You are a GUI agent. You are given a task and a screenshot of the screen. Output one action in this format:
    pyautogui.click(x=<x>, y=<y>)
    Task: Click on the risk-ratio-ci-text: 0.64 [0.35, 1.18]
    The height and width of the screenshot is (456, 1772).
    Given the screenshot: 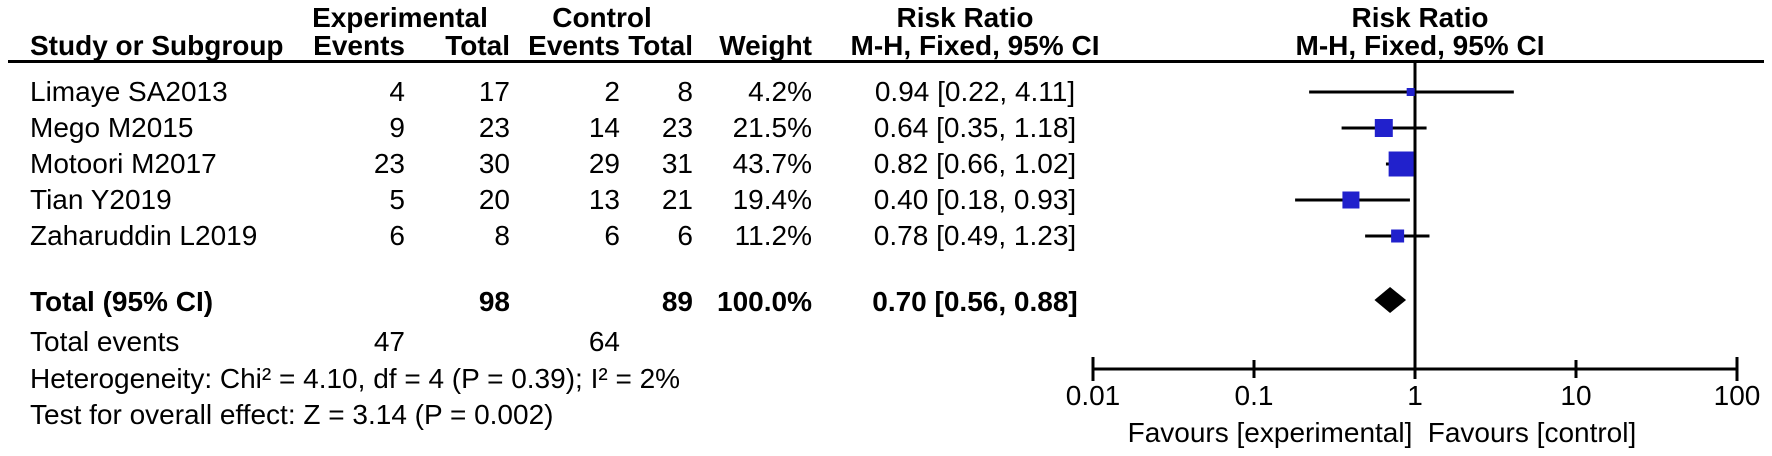 What is the action you would take?
    pyautogui.click(x=975, y=127)
    